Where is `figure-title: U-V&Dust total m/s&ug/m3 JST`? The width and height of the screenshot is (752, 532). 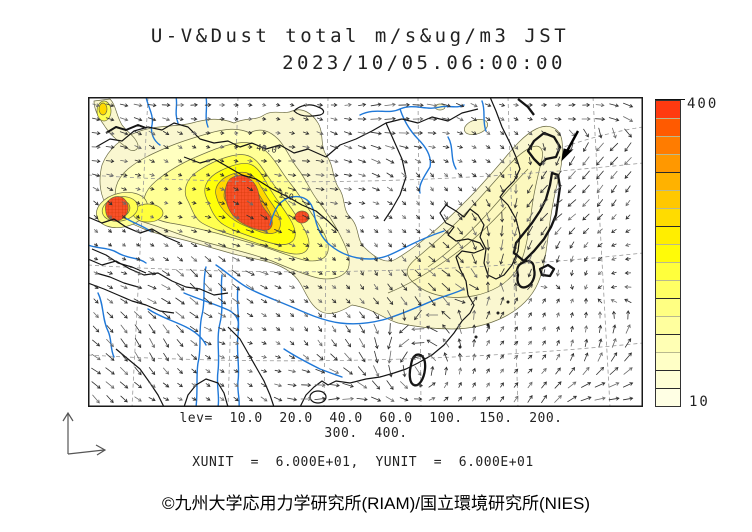
figure-title: U-V&Dust total m/s&ug/m3 JST is located at coordinates (360, 36).